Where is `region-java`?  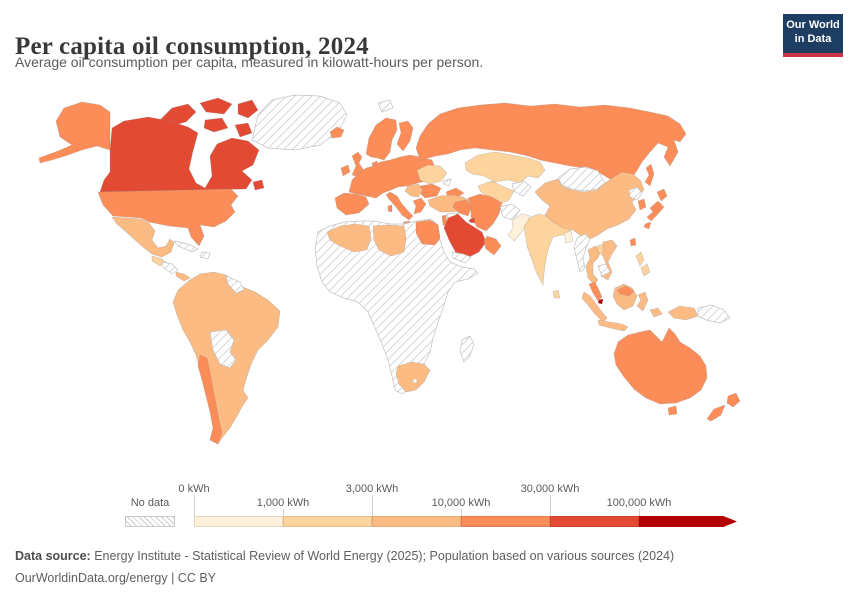
region-java is located at coordinates (613, 325).